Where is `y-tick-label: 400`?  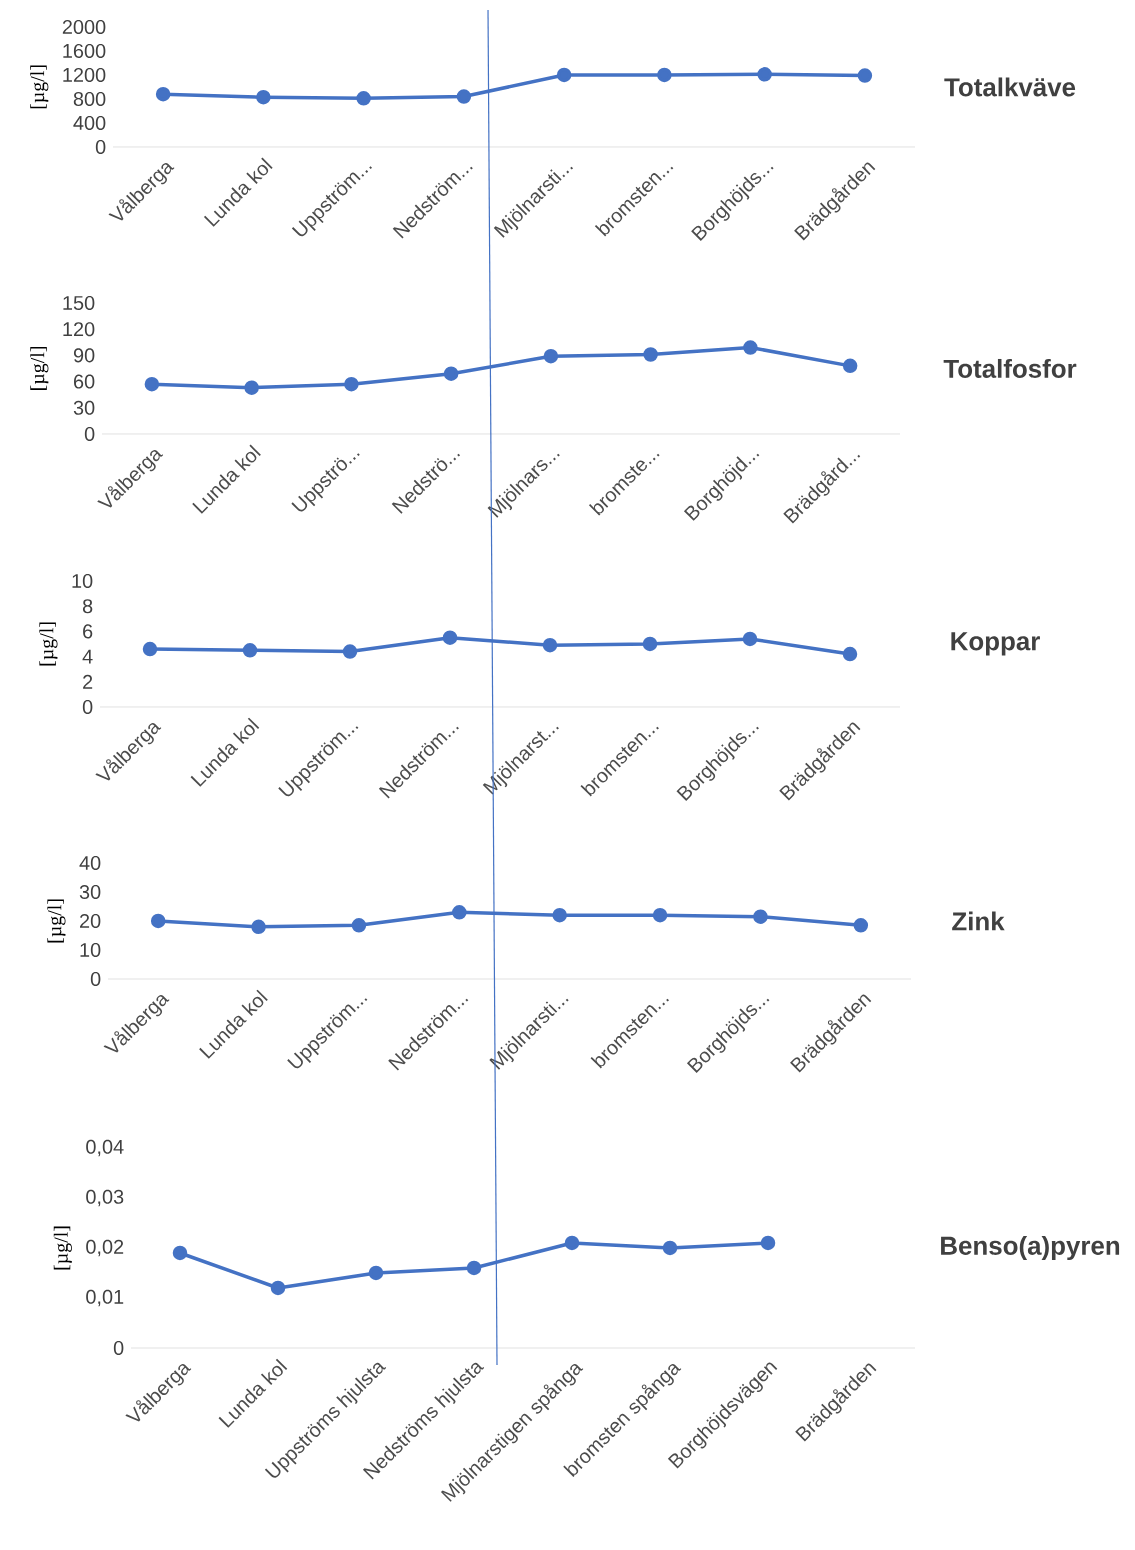 y-tick-label: 400 is located at coordinates (89, 123).